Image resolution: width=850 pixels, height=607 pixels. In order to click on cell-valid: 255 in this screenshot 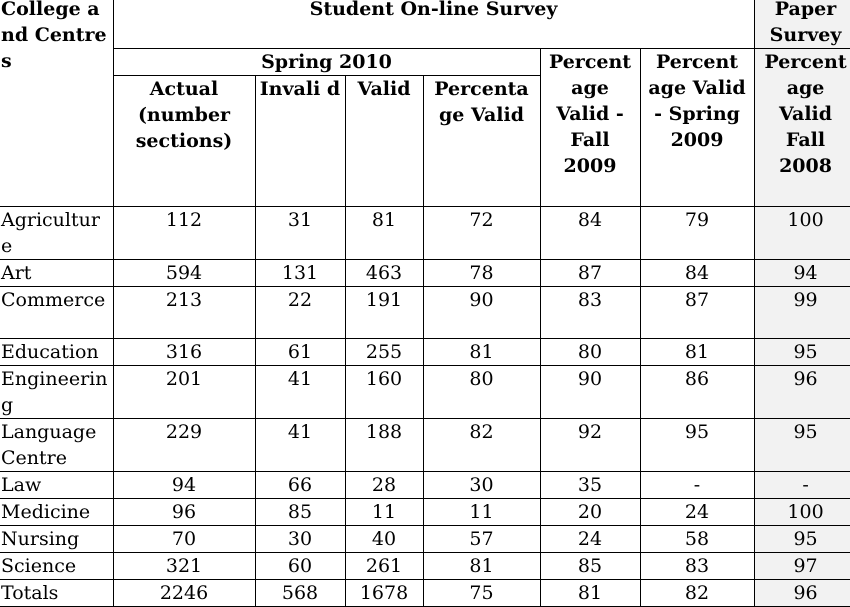, I will do `click(384, 352)`.